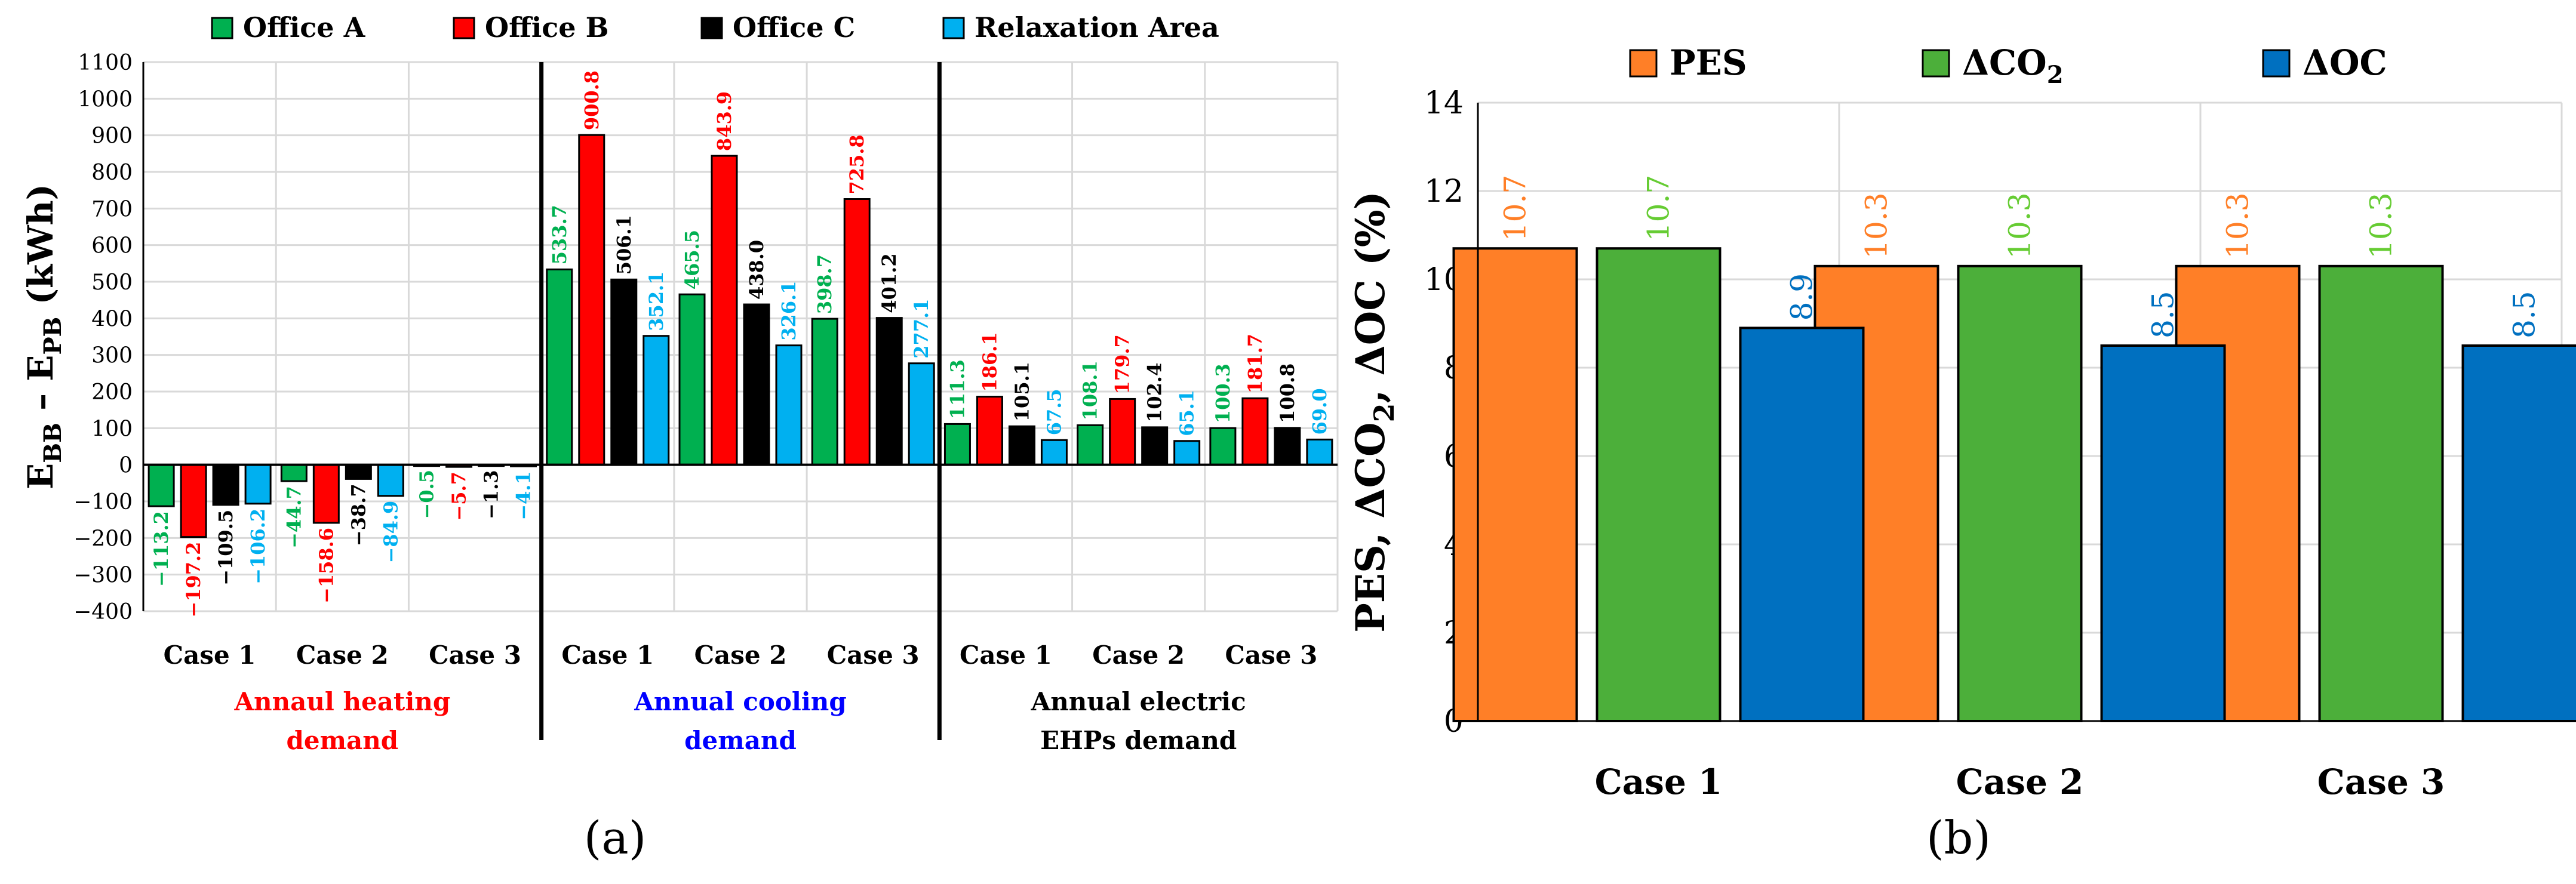 The height and width of the screenshot is (884, 2576). I want to click on data-label: 67.5, so click(1054, 412).